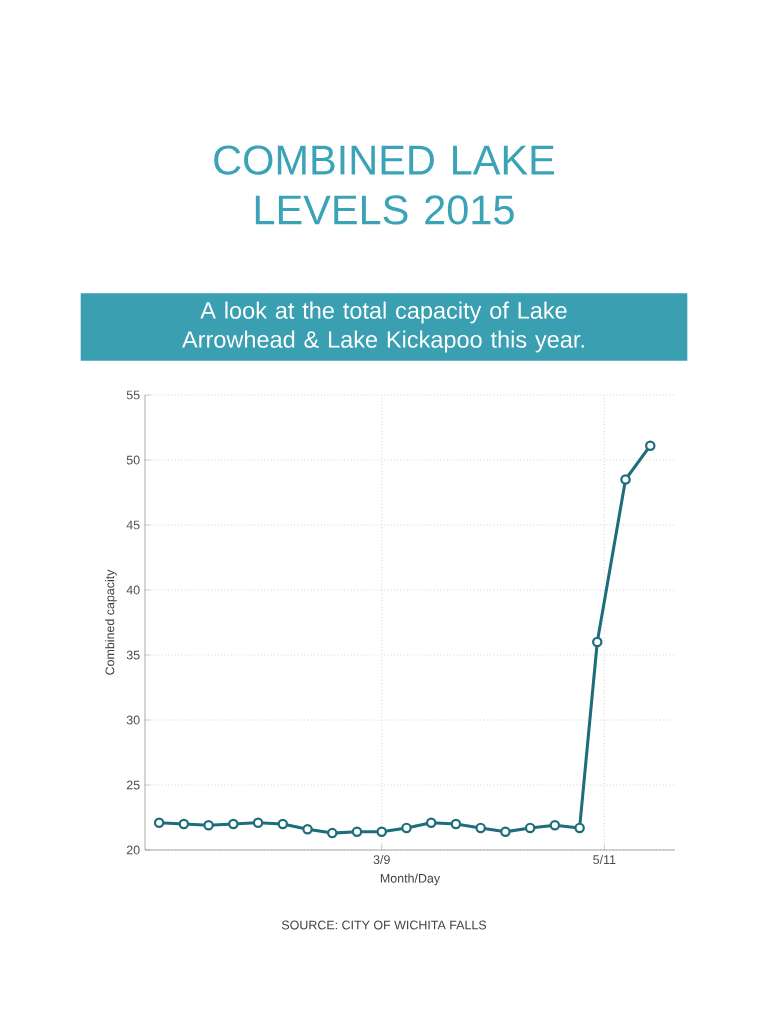 Image resolution: width=768 pixels, height=1024 pixels. What do you see at coordinates (383, 327) in the screenshot?
I see `chart-subtitle: A look at the total capacity of Lake Arrowhead & Lake Kickapoo this year.` at bounding box center [383, 327].